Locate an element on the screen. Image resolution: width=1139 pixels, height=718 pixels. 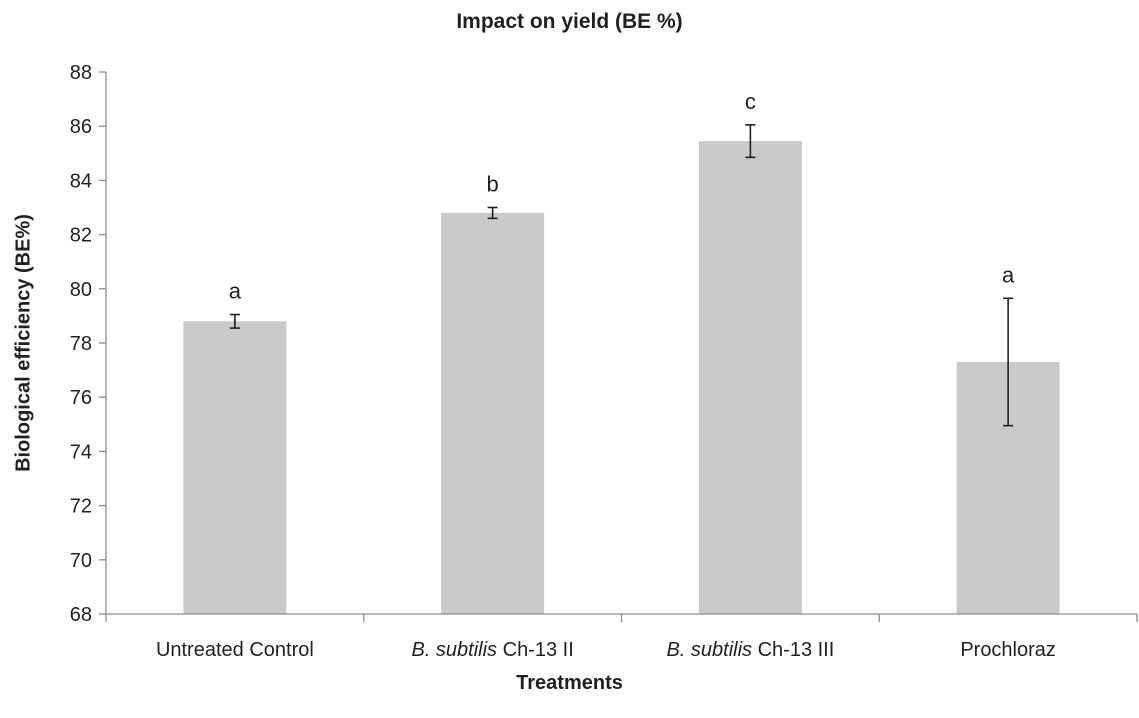
x-tick-label-regular-part: Ch-13 III is located at coordinates (793, 650).